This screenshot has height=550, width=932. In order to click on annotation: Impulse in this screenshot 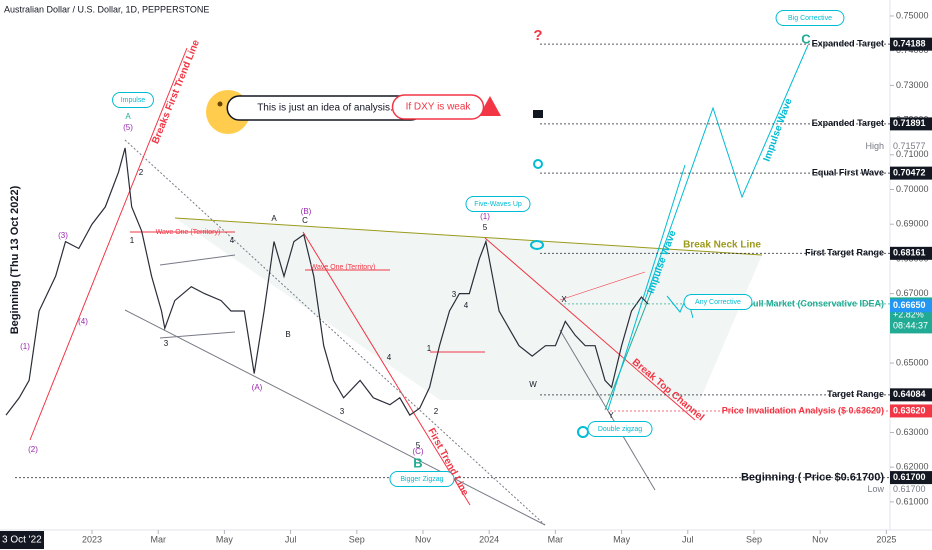, I will do `click(133, 100)`.